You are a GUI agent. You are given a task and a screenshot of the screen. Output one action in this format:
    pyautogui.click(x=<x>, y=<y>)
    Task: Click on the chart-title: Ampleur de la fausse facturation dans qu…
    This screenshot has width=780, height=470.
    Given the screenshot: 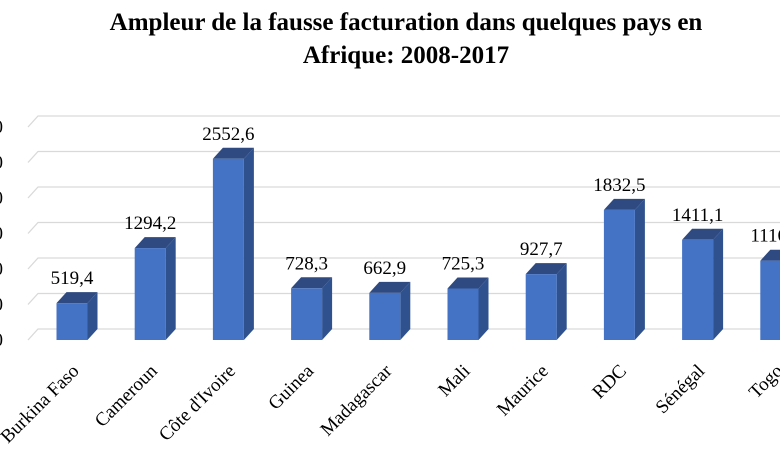 What is the action you would take?
    pyautogui.click(x=390, y=39)
    